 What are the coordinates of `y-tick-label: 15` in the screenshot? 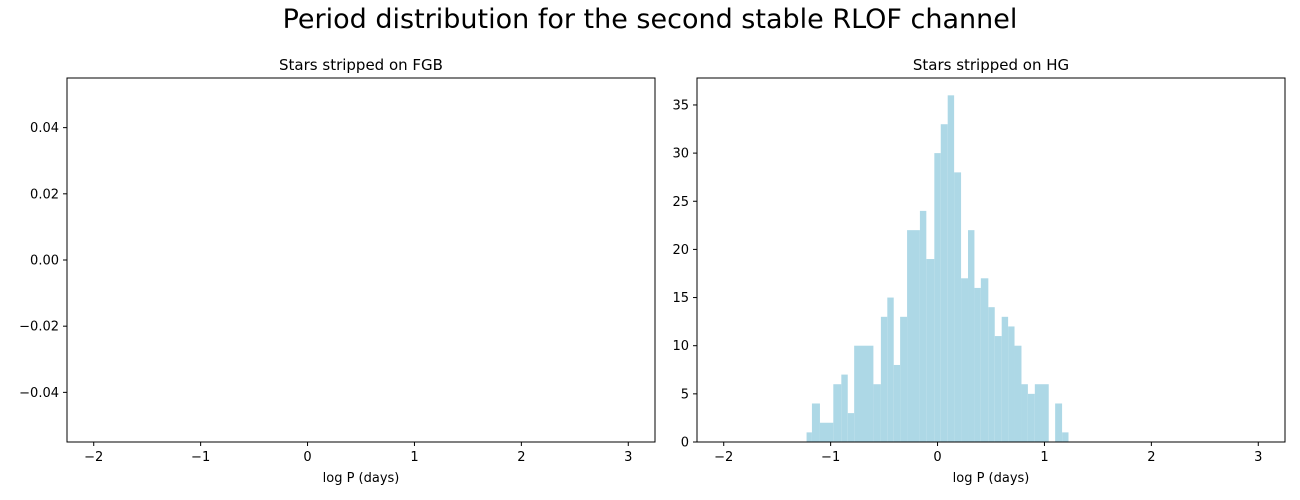 It's located at (680, 298).